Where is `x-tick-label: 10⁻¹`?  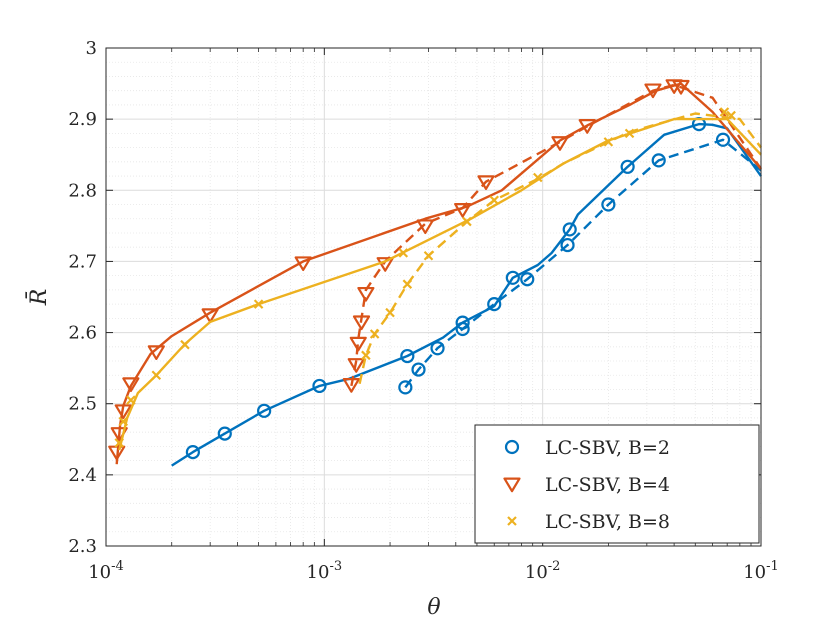 x-tick-label: 10⁻¹ is located at coordinates (761, 571).